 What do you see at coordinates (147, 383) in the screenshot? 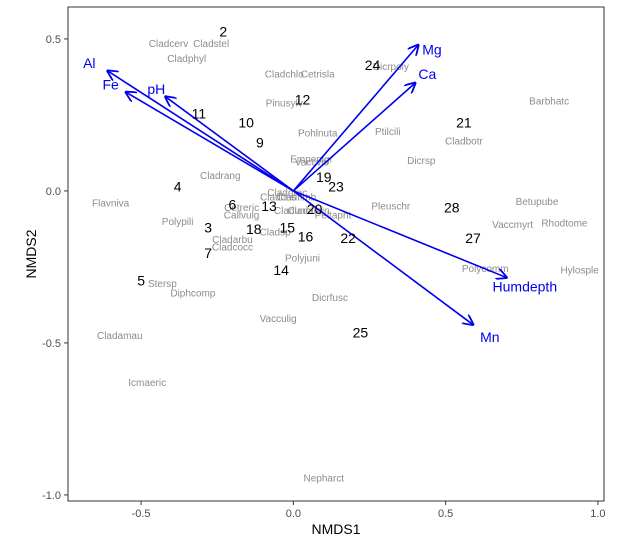
I see `species-label: Icmaeric` at bounding box center [147, 383].